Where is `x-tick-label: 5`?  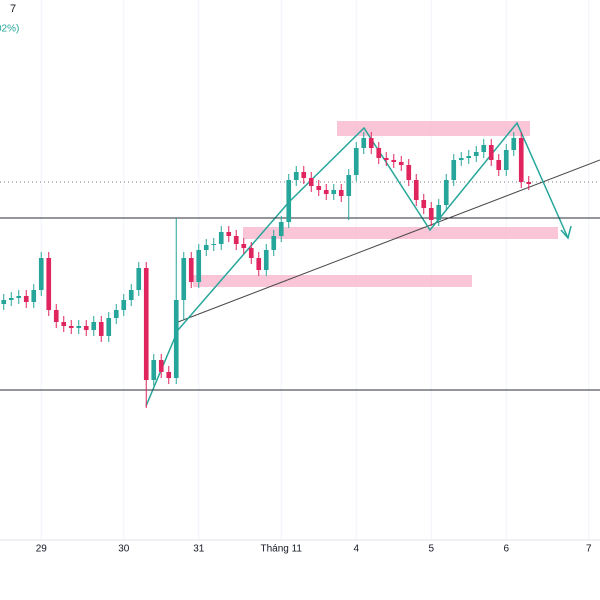 x-tick-label: 5 is located at coordinates (431, 549).